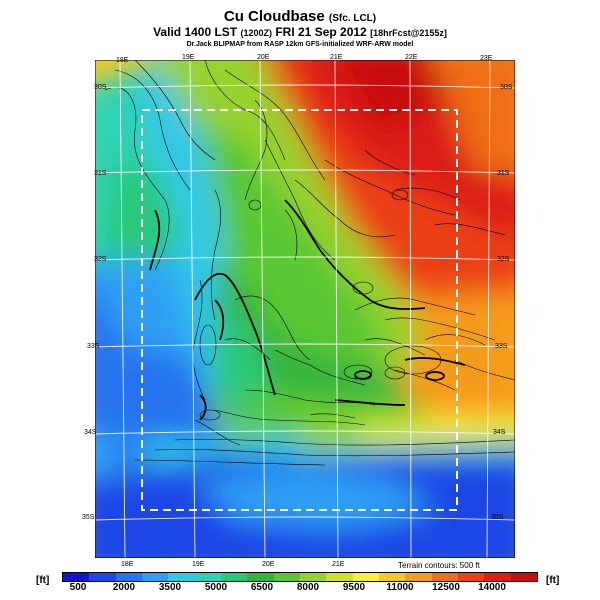 The width and height of the screenshot is (600, 600). I want to click on color-scale-tick-label: 500, so click(78, 587).